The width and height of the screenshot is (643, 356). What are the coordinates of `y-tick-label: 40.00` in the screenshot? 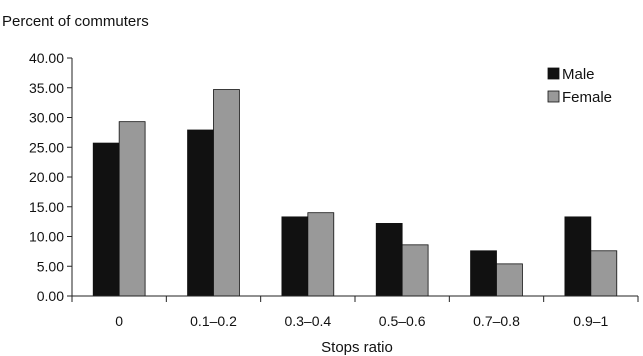 It's located at (46, 58).